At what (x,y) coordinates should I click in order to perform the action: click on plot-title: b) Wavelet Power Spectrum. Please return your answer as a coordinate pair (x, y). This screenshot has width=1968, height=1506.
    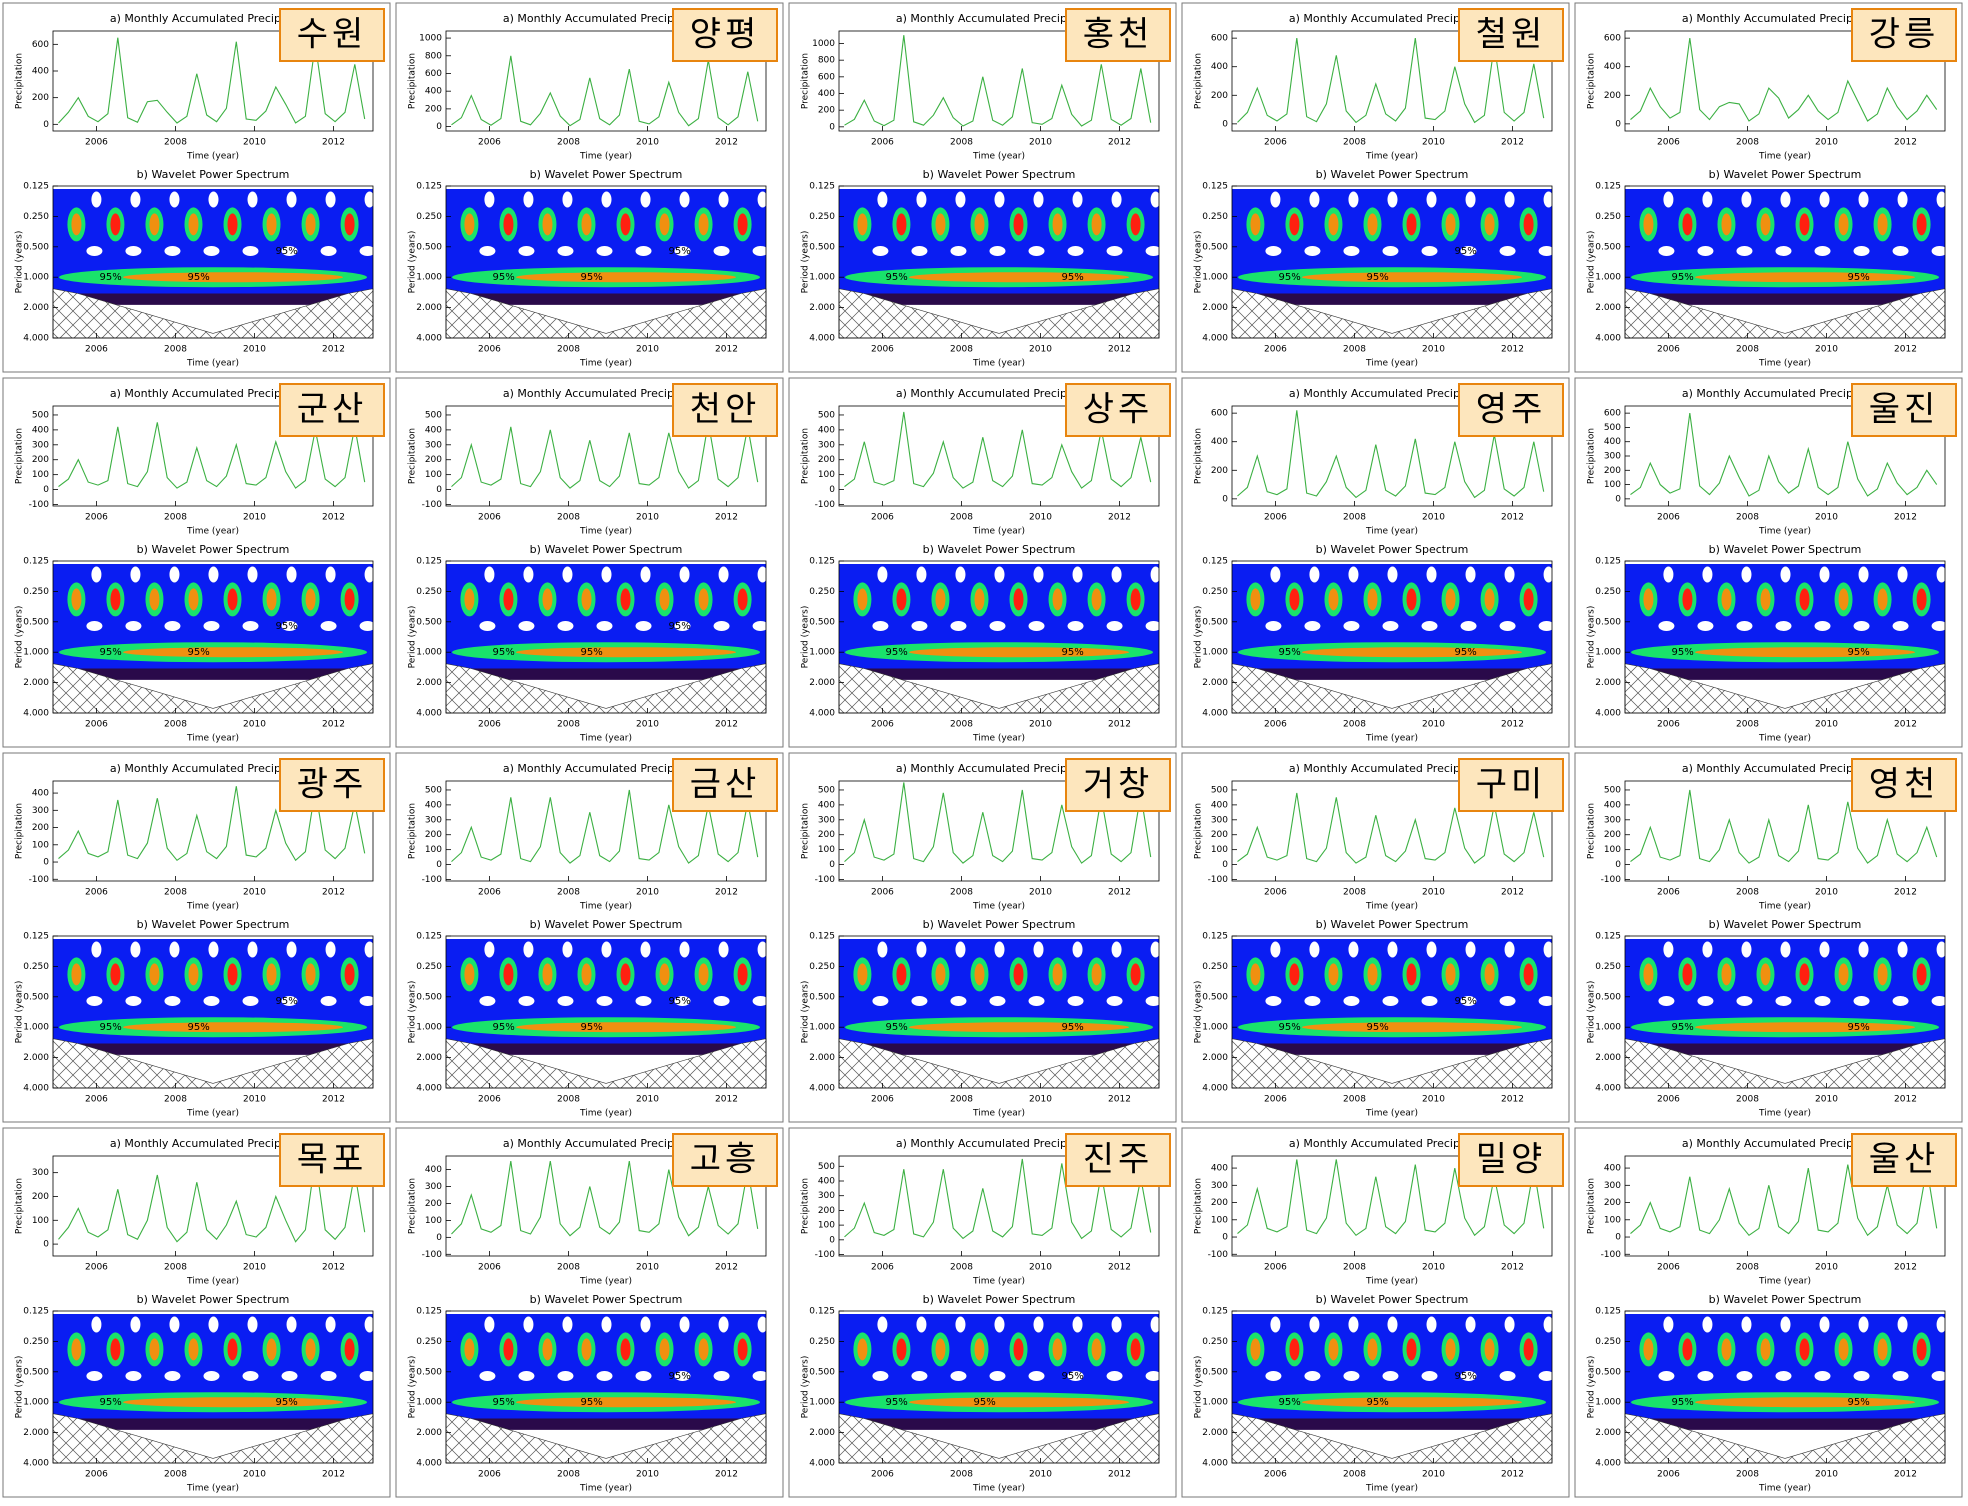
    Looking at the image, I should click on (1785, 1299).